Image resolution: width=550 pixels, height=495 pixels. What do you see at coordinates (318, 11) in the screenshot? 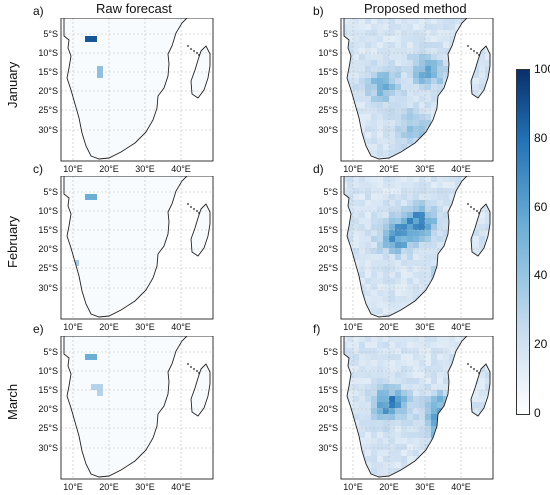
I see `panel-letter: b)` at bounding box center [318, 11].